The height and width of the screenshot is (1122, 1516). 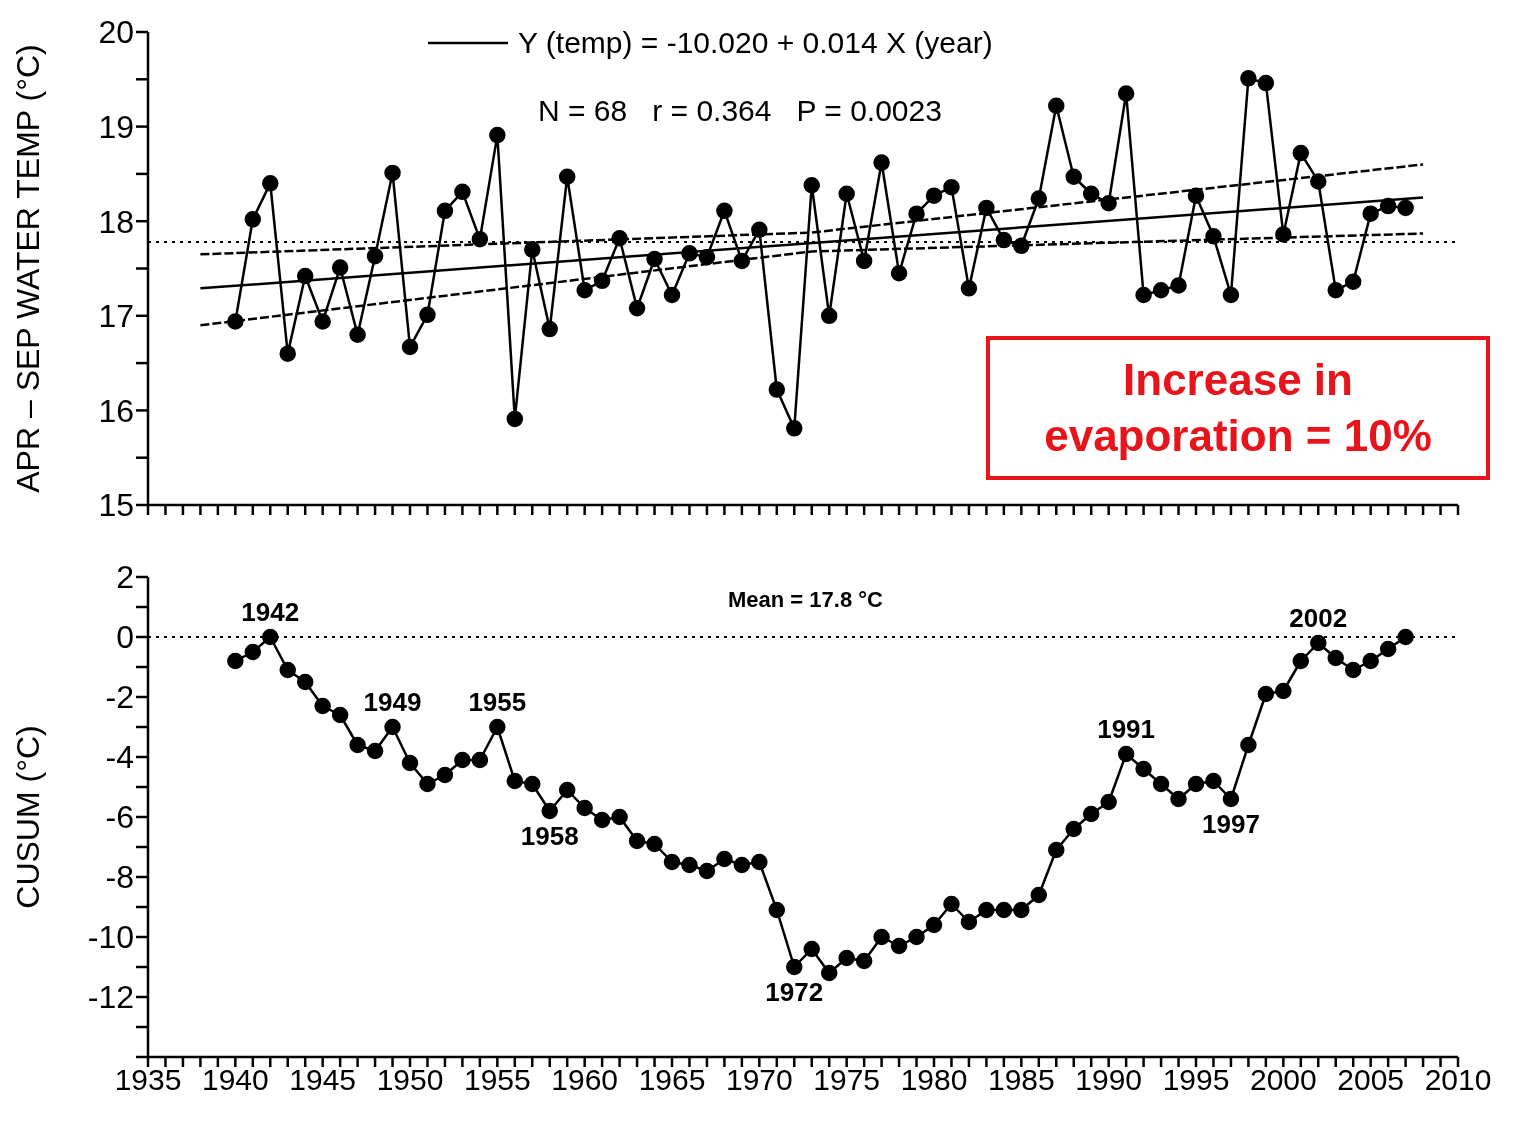 What do you see at coordinates (934, 1080) in the screenshot?
I see `x-tick-label: 1980` at bounding box center [934, 1080].